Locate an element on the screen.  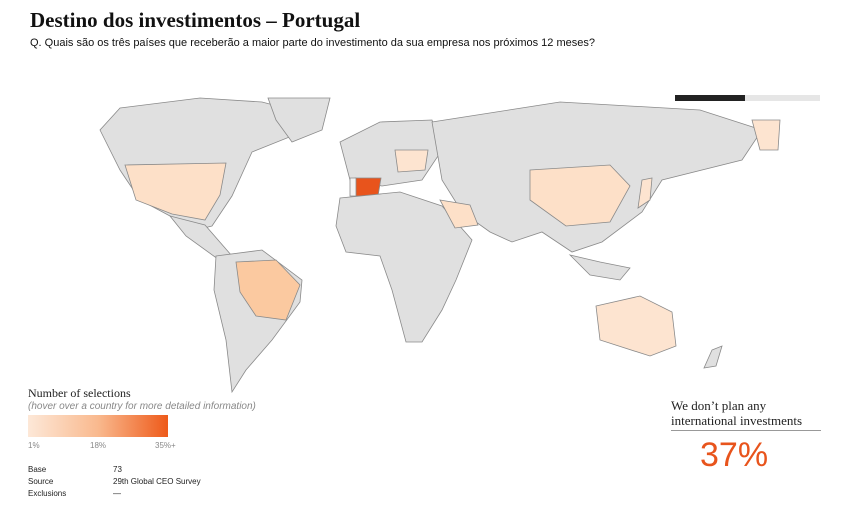
legend-gradient is located at coordinates (98, 426).